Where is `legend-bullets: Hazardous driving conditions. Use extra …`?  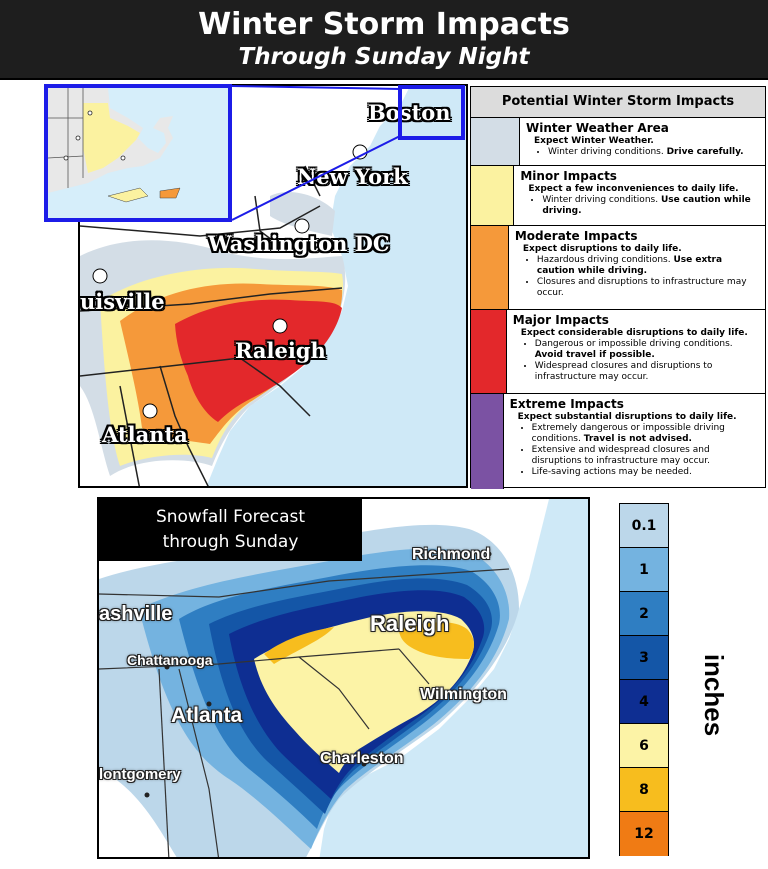 legend-bullets: Hazardous driving conditions. Use extra … is located at coordinates (638, 277).